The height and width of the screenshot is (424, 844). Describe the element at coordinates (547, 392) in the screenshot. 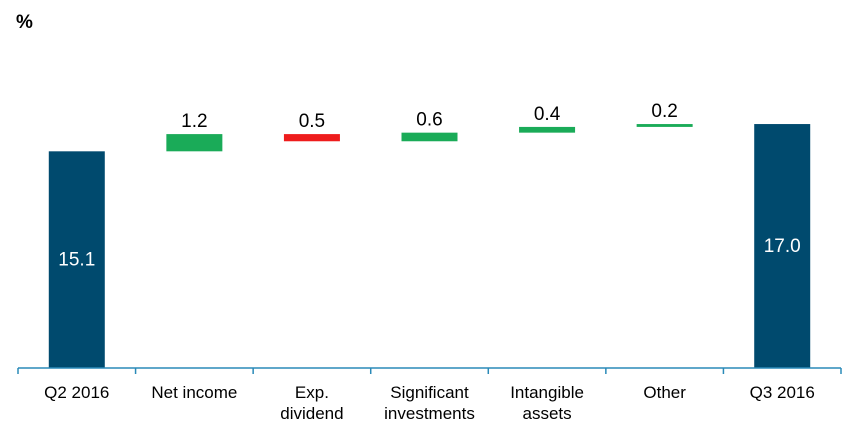

I see `category-label-line: Intangible` at that location.